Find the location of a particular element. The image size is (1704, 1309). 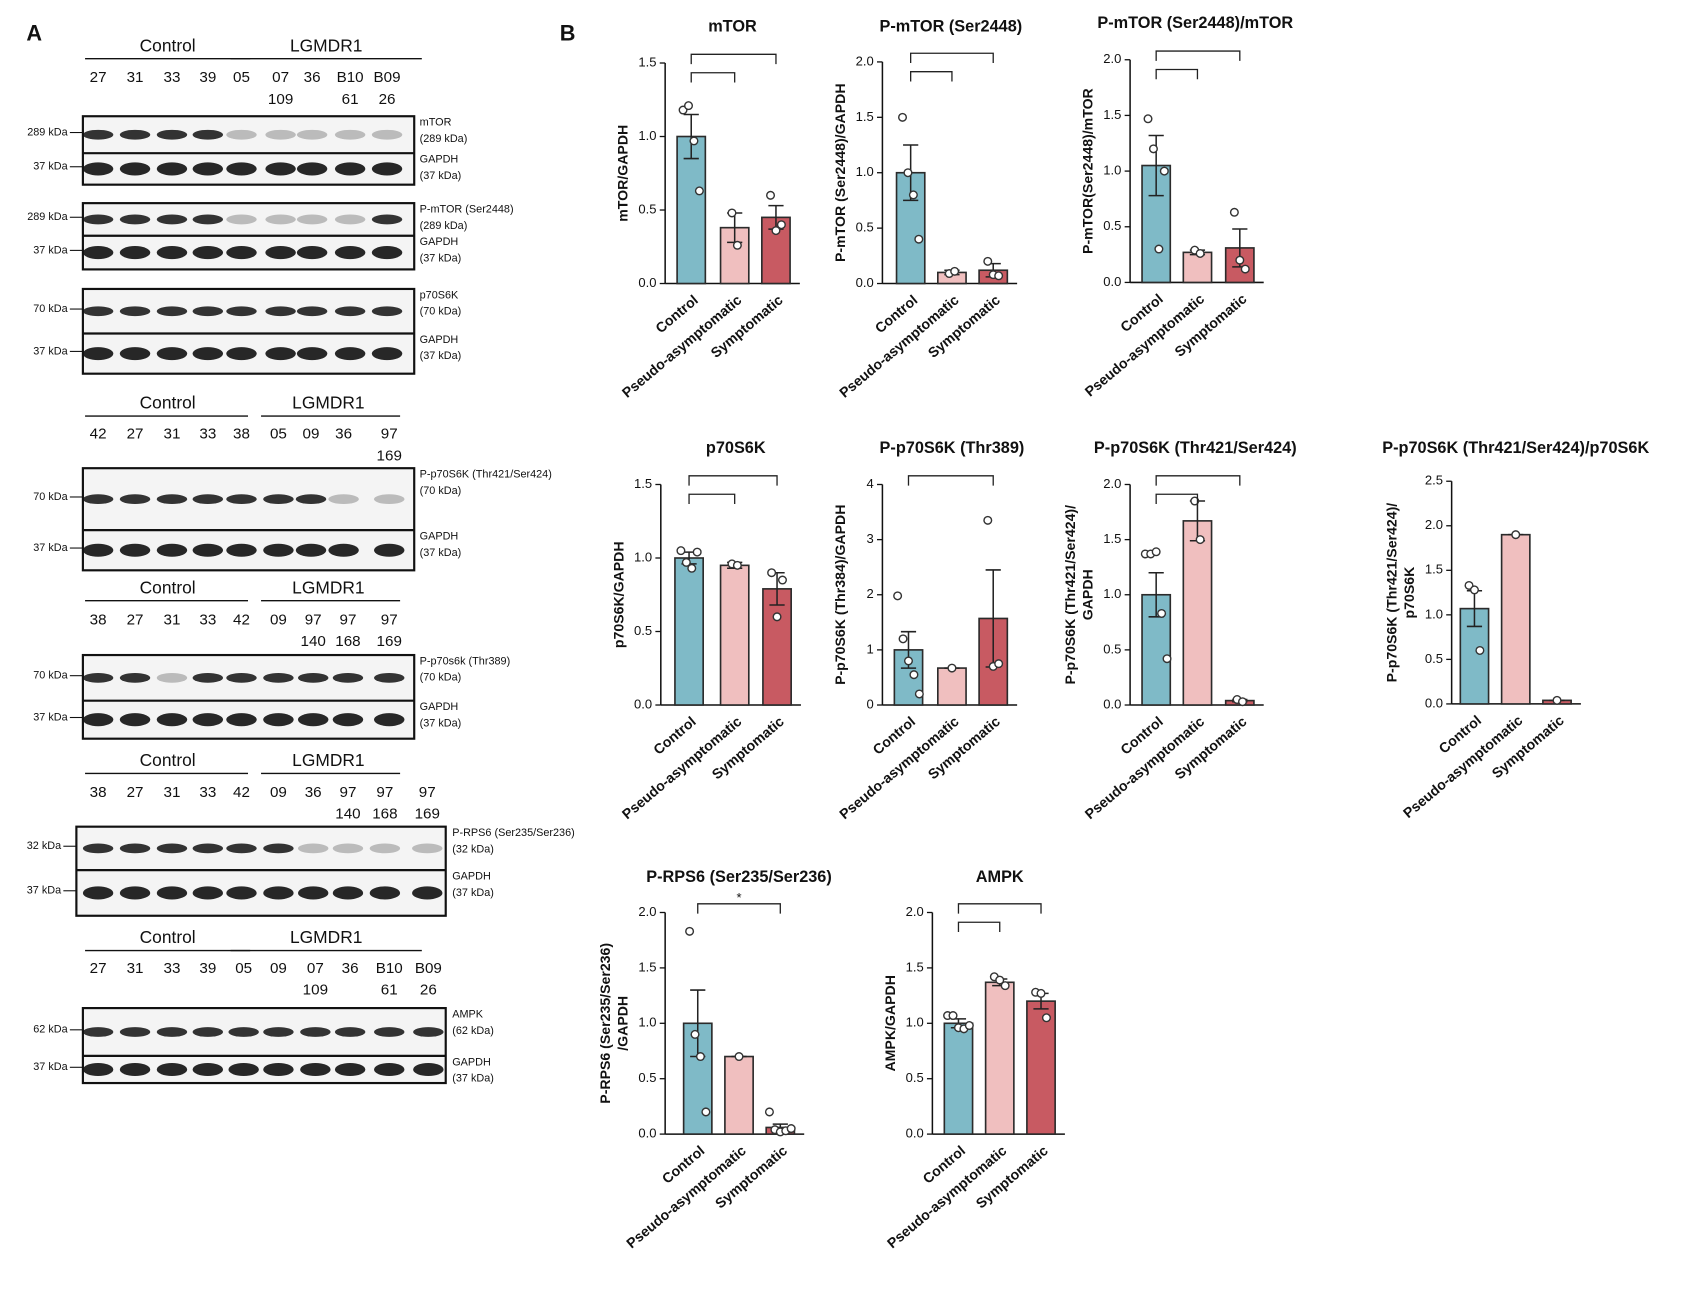

ladder-label: 70 kDa is located at coordinates (50, 309).